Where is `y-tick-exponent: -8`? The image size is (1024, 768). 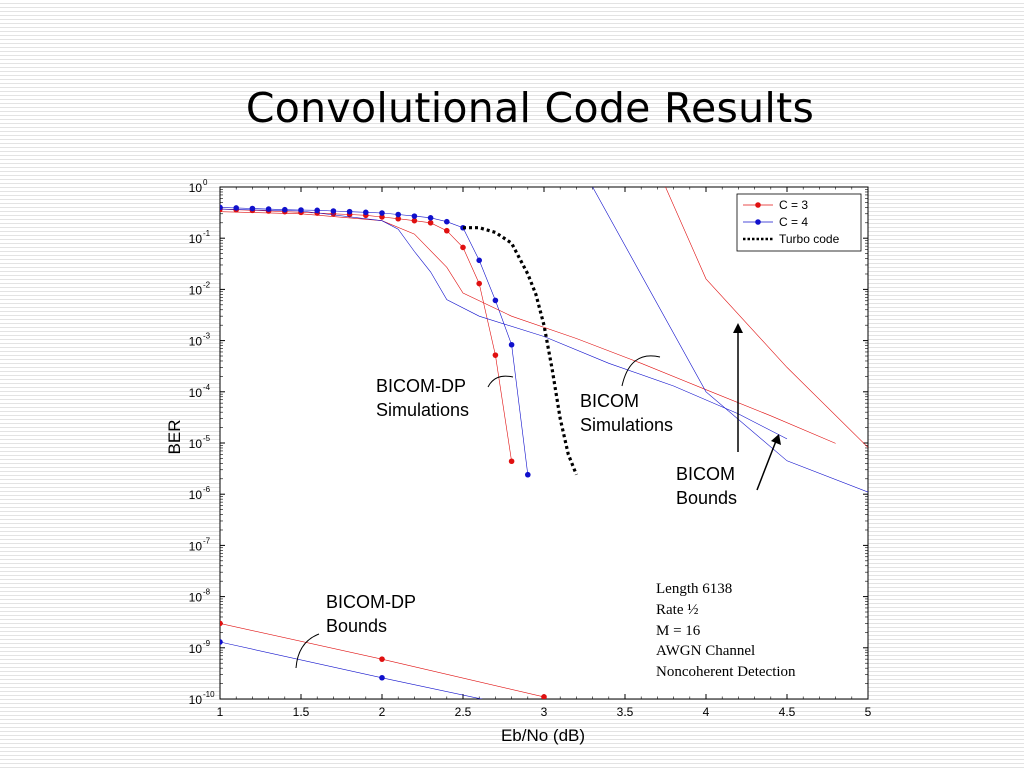 y-tick-exponent: -8 is located at coordinates (207, 592).